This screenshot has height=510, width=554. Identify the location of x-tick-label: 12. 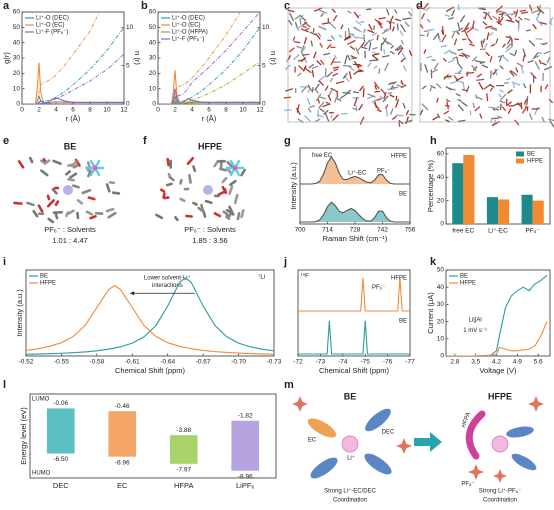
(124, 110).